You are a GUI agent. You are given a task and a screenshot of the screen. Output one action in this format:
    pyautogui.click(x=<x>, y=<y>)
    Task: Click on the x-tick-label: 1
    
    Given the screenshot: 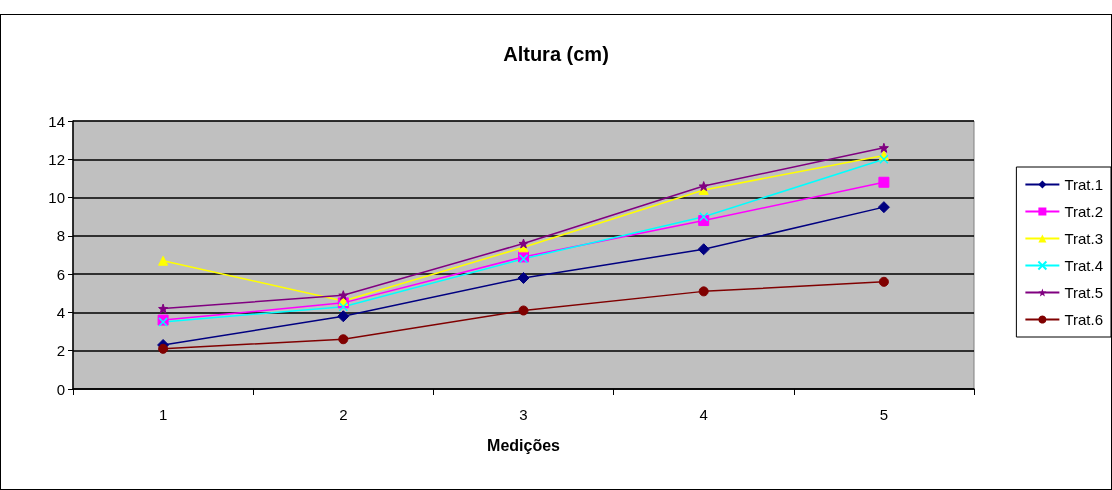 What is the action you would take?
    pyautogui.click(x=163, y=414)
    